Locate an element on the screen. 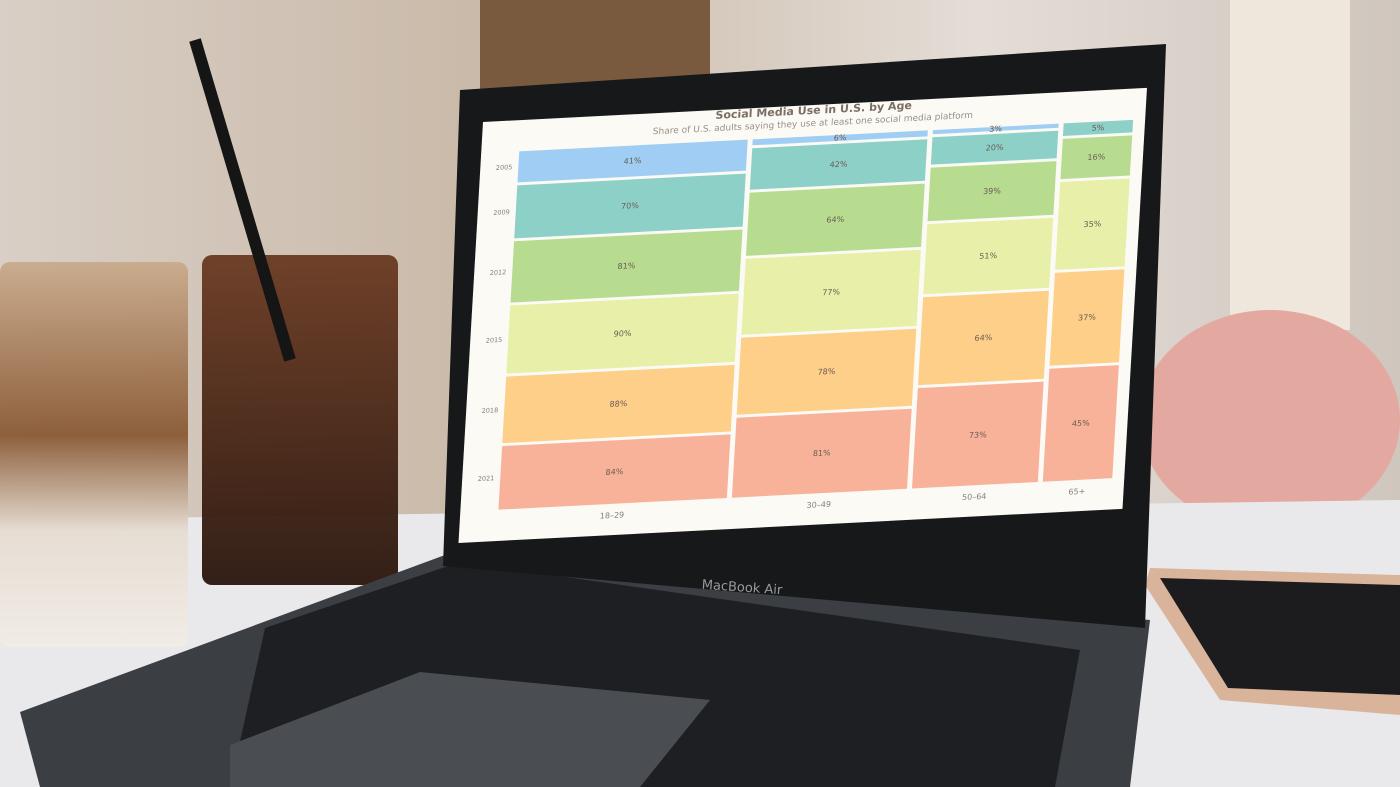  trackpad is located at coordinates (470, 729).